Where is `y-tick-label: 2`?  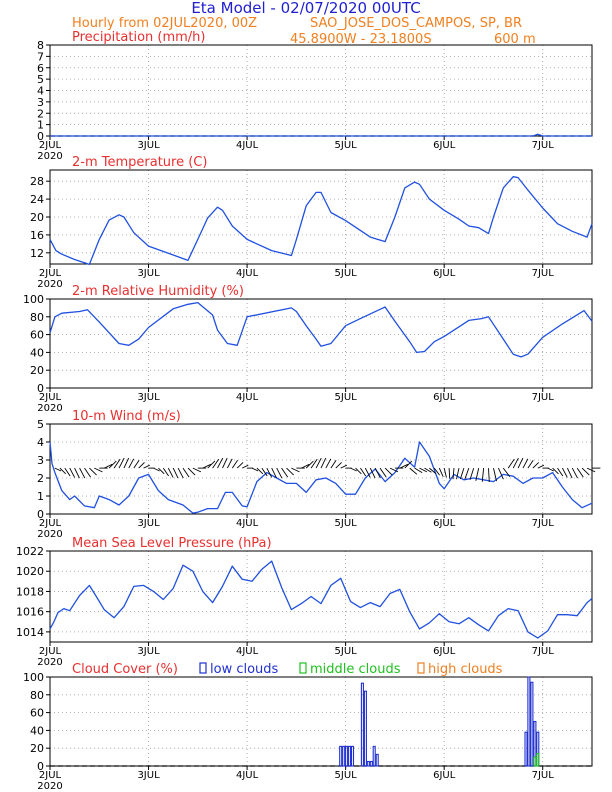
y-tick-label: 2 is located at coordinates (40, 113).